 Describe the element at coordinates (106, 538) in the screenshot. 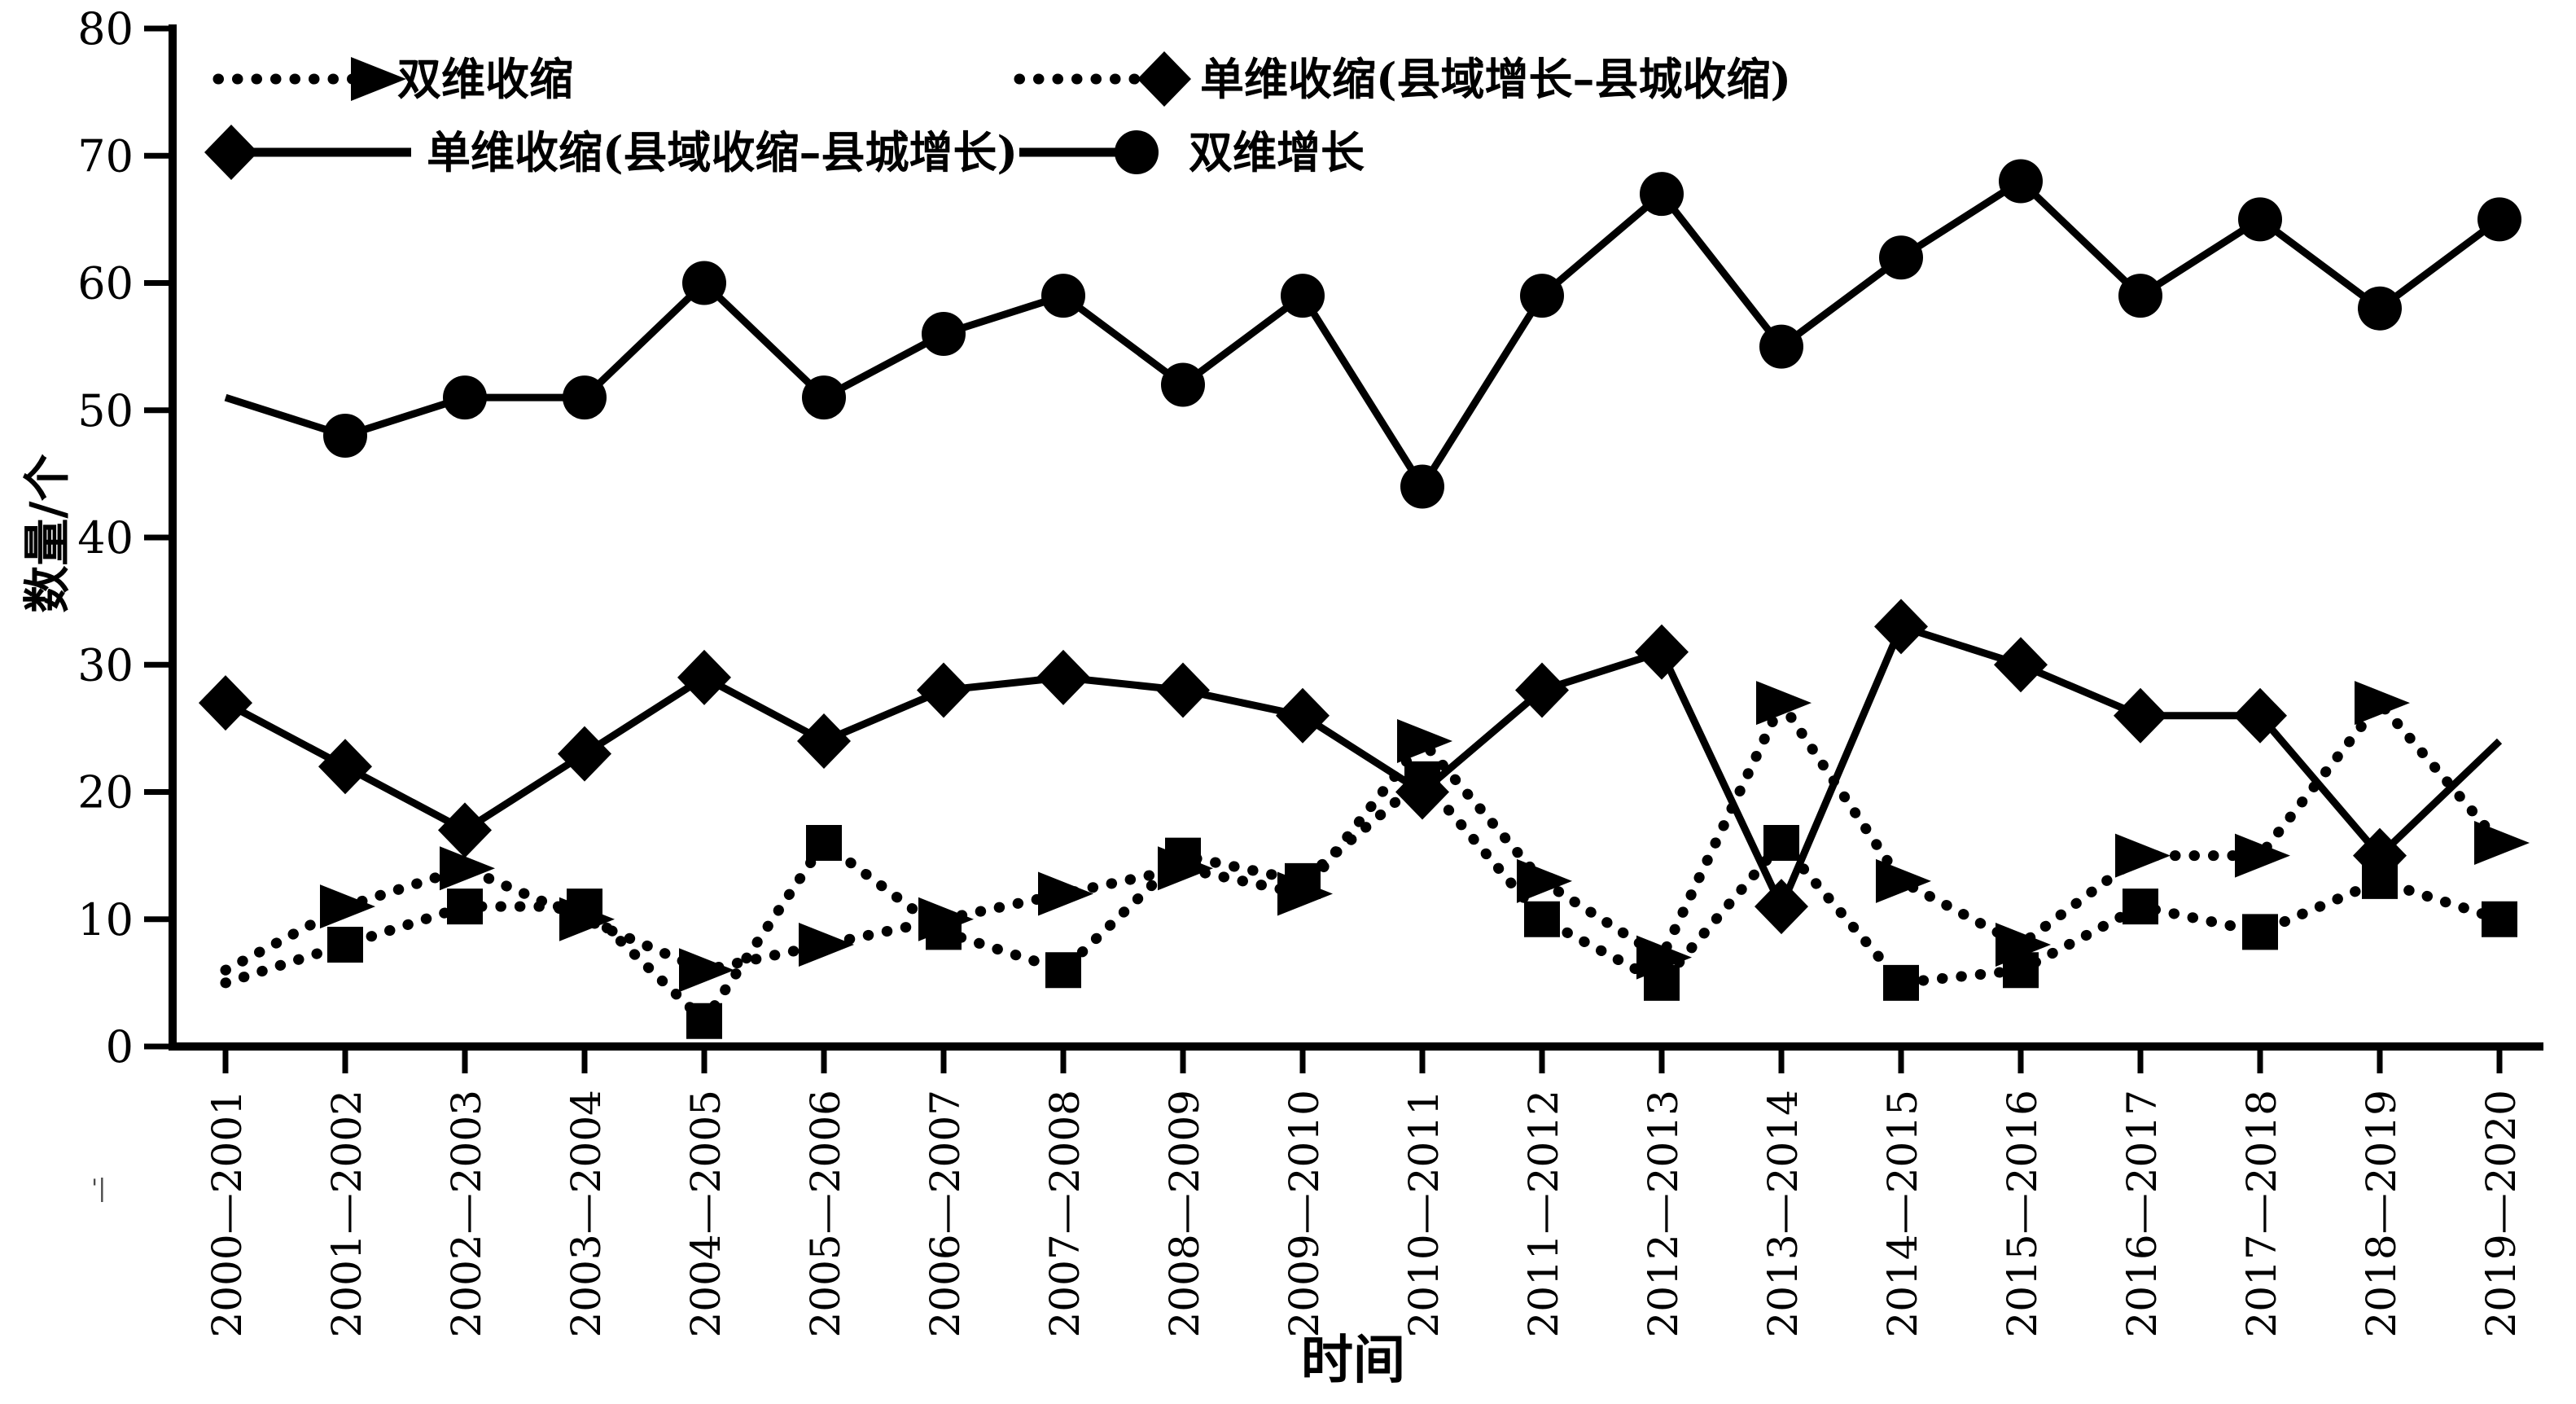

I see `y-tick-label: 40` at that location.